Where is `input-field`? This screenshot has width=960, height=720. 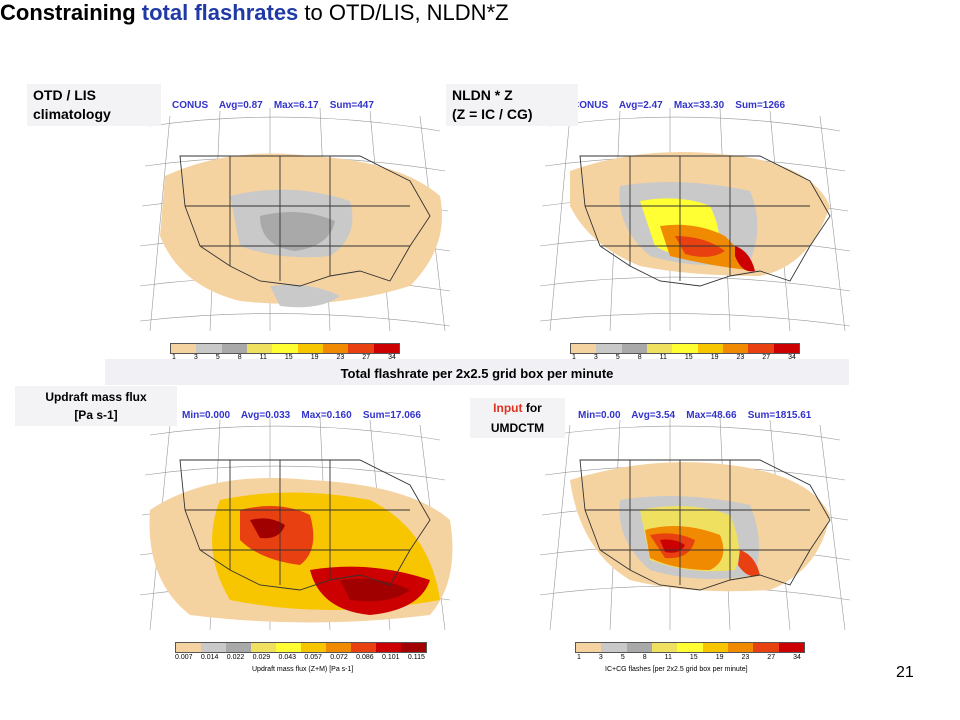 input-field is located at coordinates (700, 527).